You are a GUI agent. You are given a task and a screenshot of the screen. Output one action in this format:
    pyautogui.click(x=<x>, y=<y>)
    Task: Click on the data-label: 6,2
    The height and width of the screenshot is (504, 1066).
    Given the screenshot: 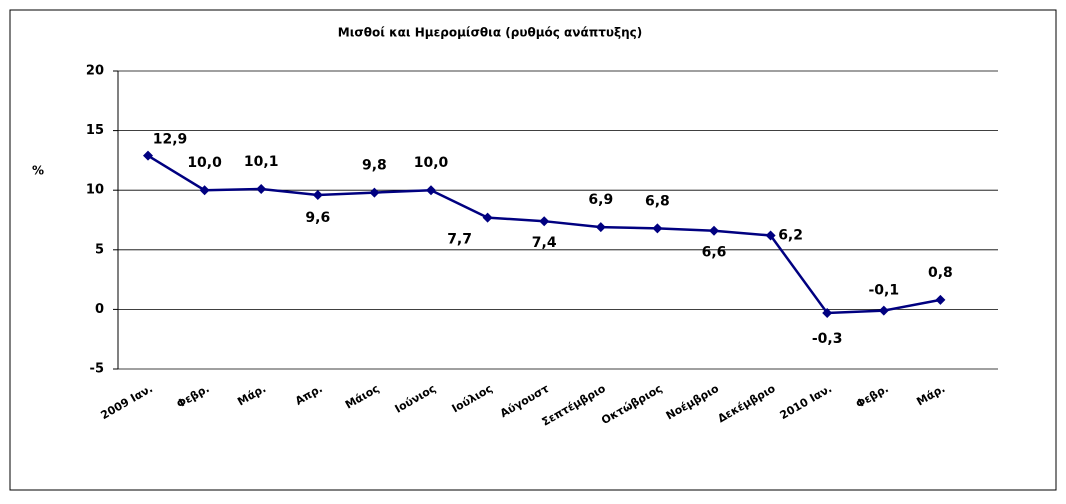 What is the action you would take?
    pyautogui.click(x=790, y=235)
    